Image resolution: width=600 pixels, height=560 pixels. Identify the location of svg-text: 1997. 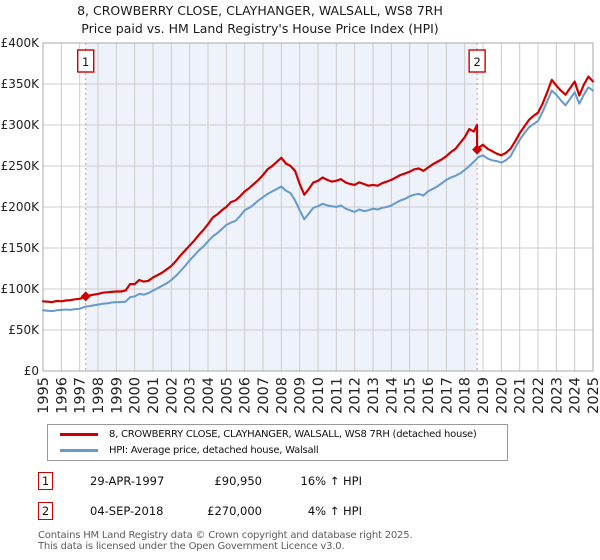
(81, 395).